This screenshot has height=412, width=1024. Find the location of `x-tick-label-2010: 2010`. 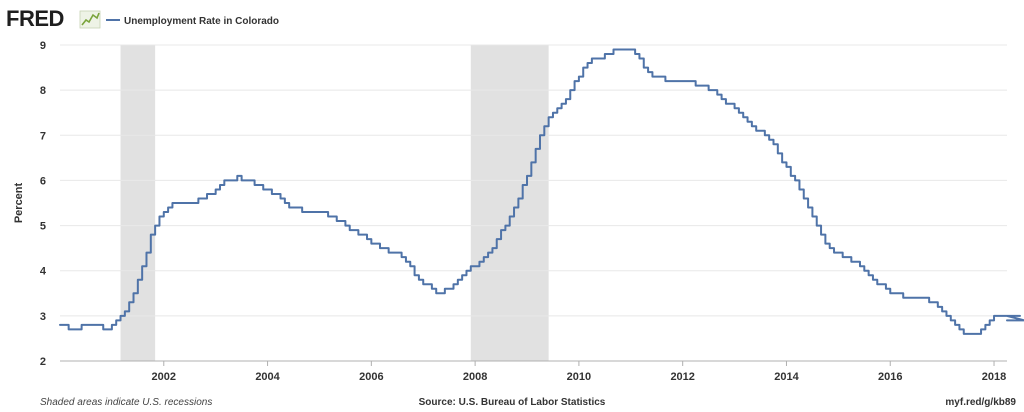

x-tick-label-2010: 2010 is located at coordinates (579, 377).